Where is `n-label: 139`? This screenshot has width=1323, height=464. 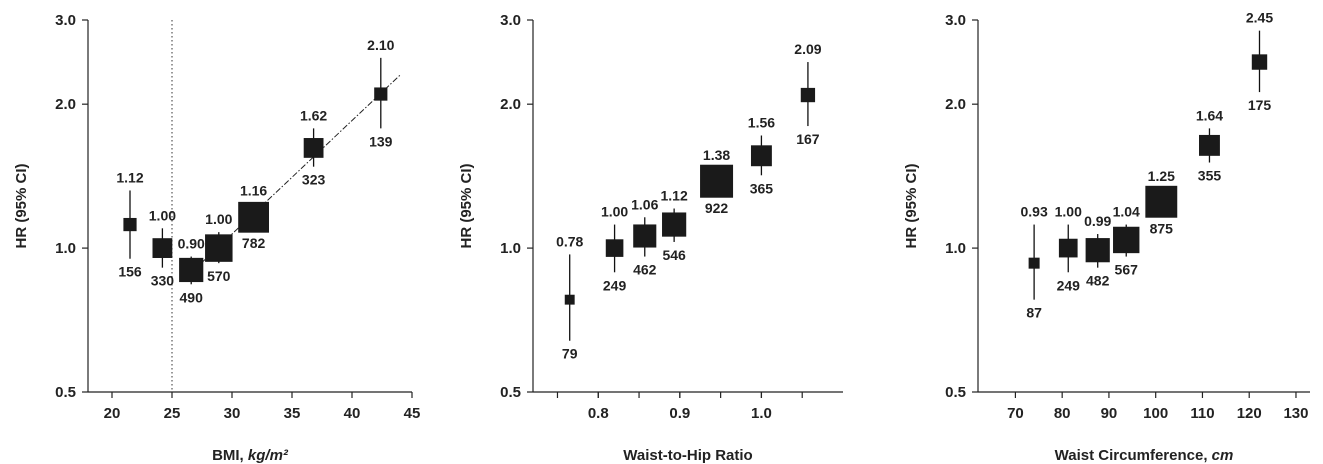
n-label: 139 is located at coordinates (381, 141).